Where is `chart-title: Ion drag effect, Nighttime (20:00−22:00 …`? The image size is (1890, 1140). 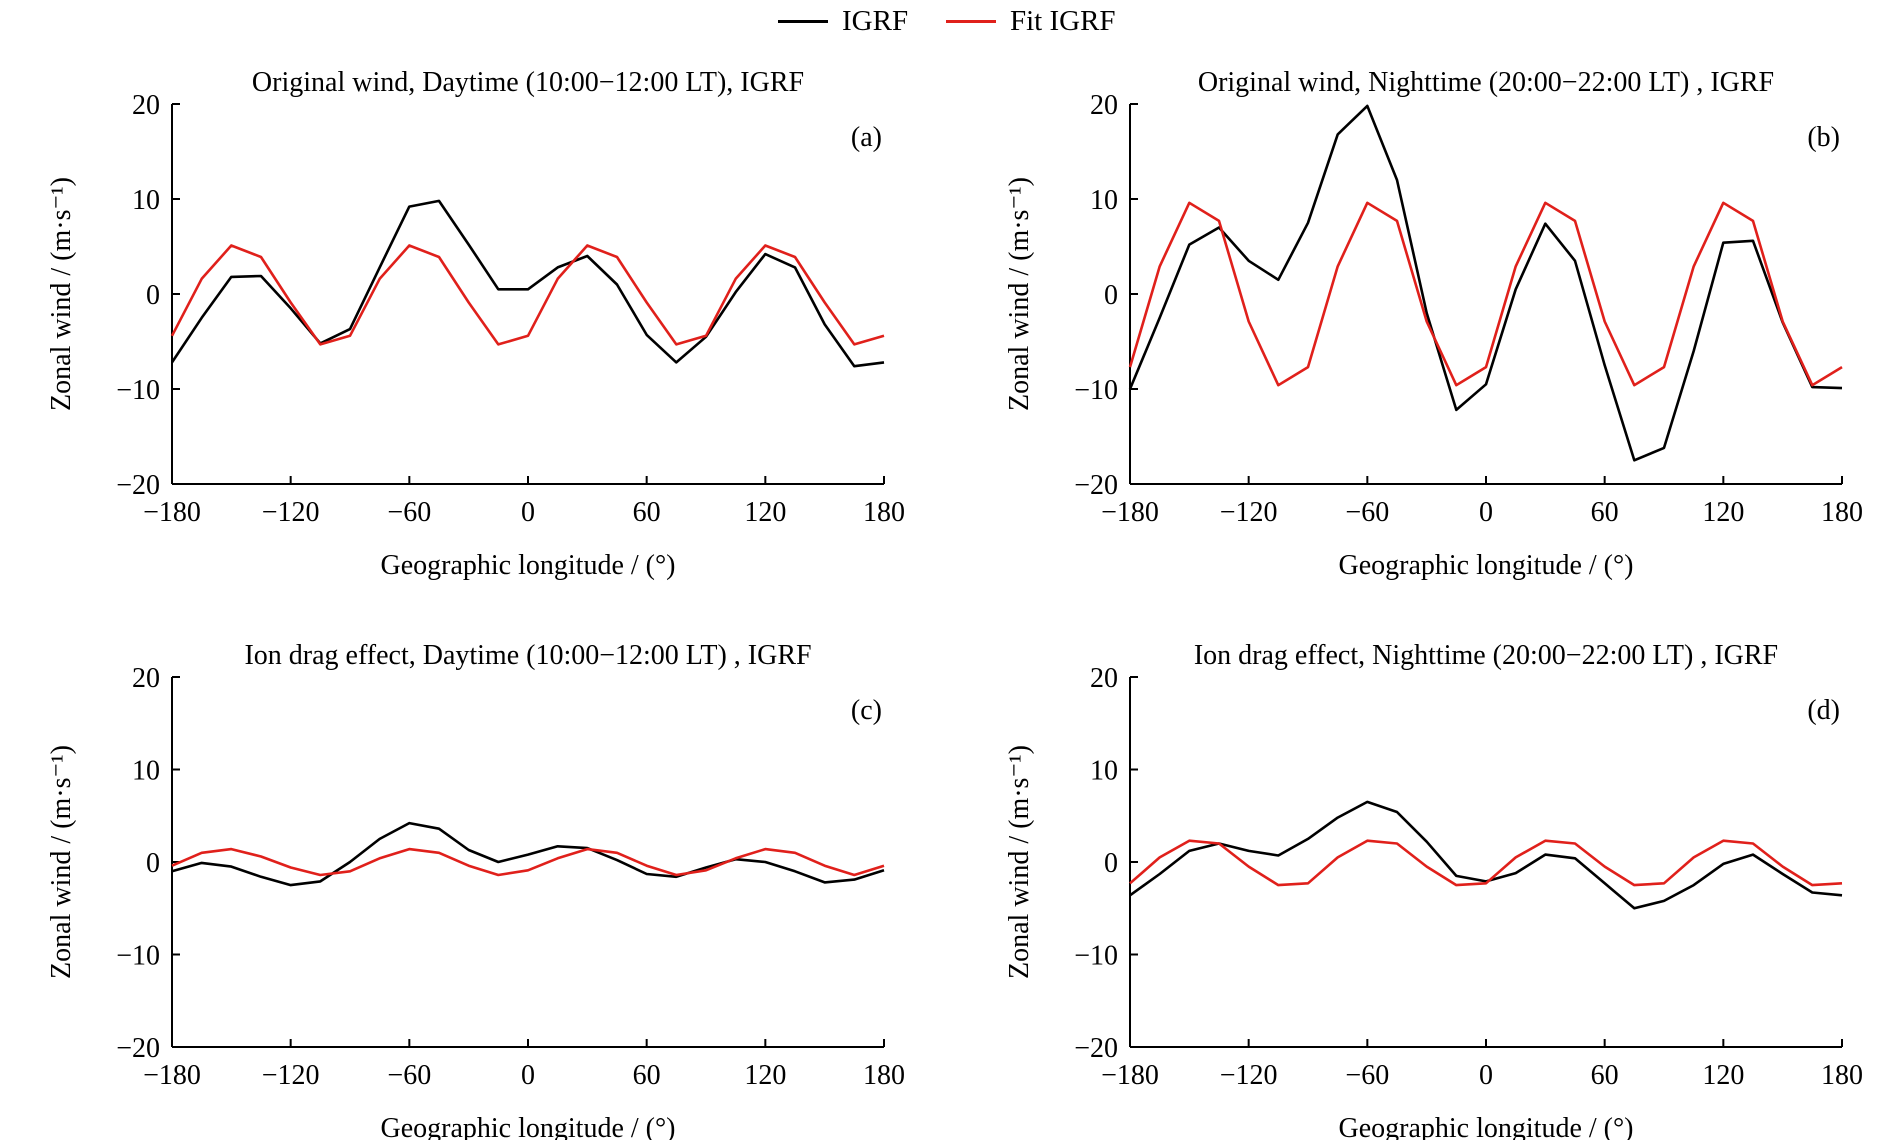
chart-title: Ion drag effect, Nighttime (20:00−22:00 … is located at coordinates (1486, 655).